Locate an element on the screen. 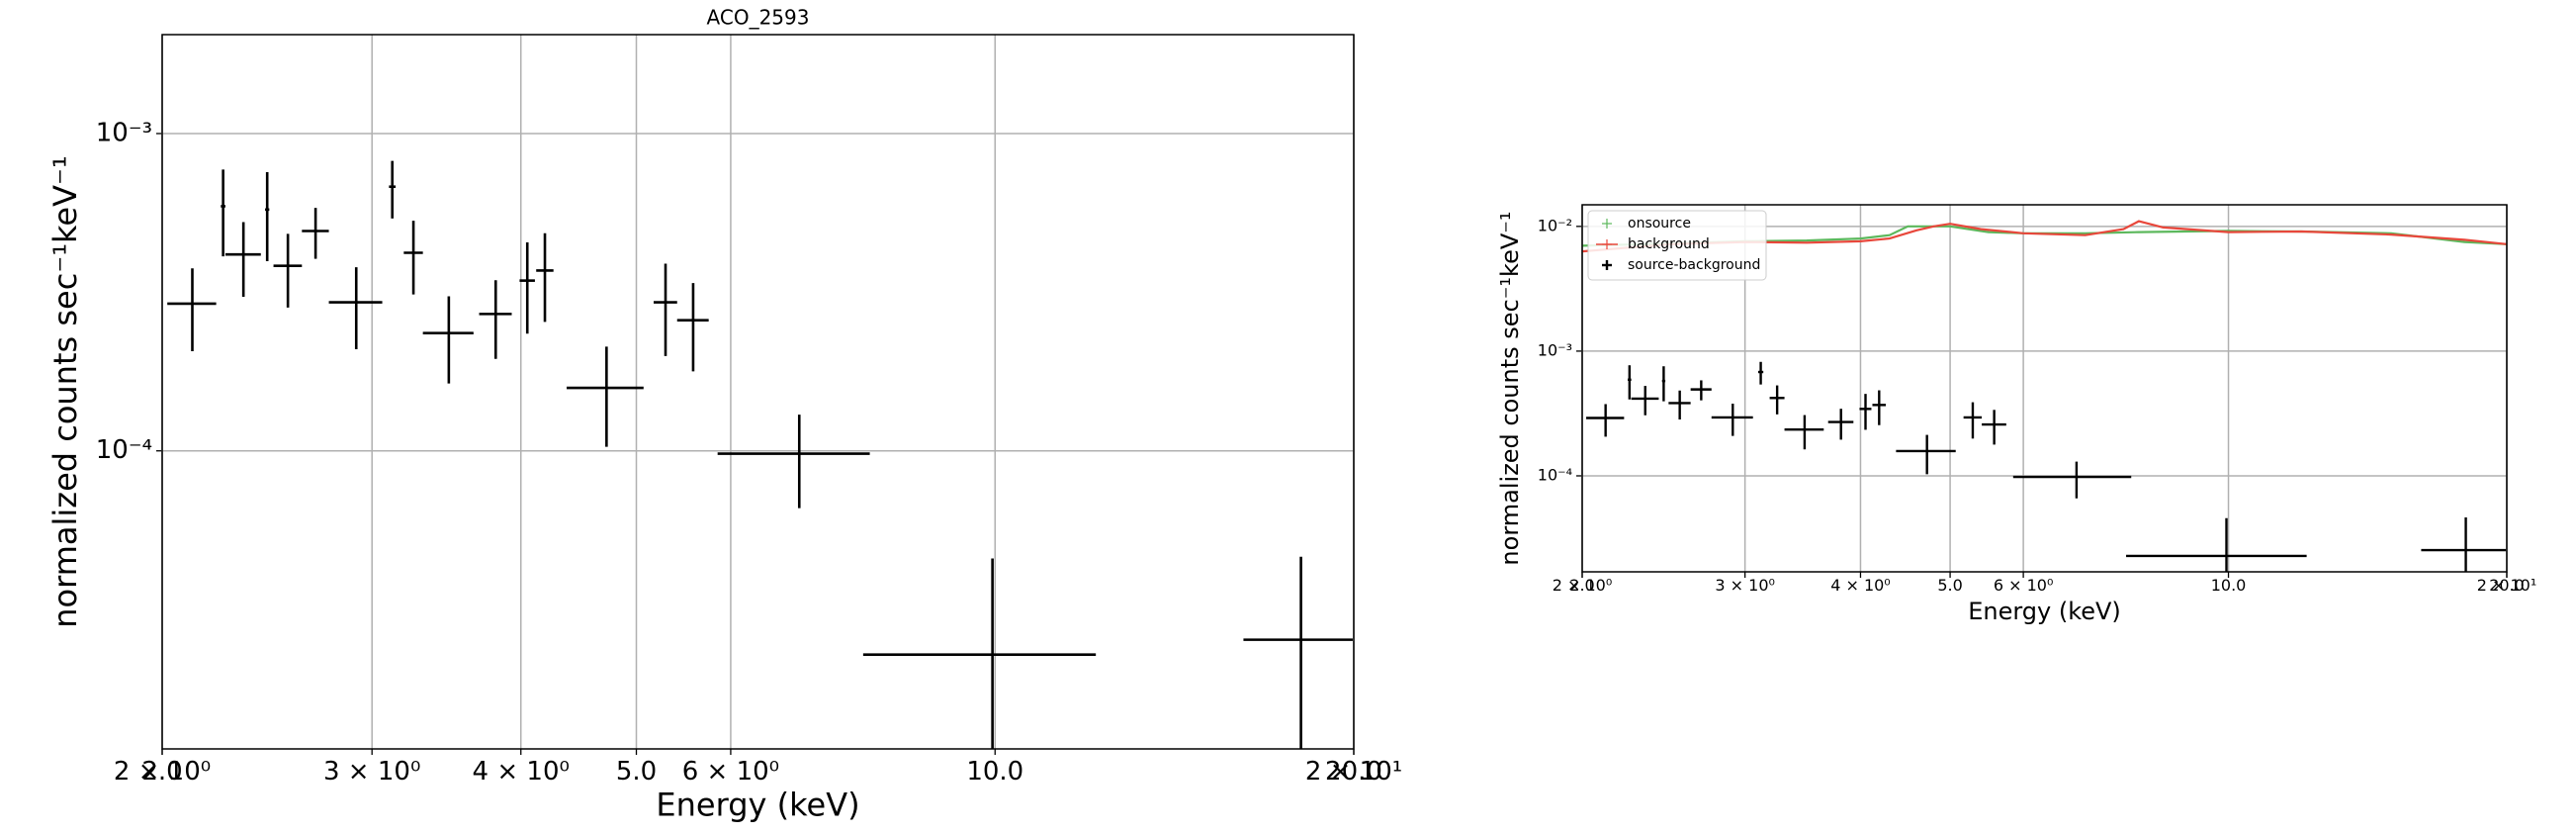 The image size is (2576, 834). series-line is located at coordinates (2044, 236).